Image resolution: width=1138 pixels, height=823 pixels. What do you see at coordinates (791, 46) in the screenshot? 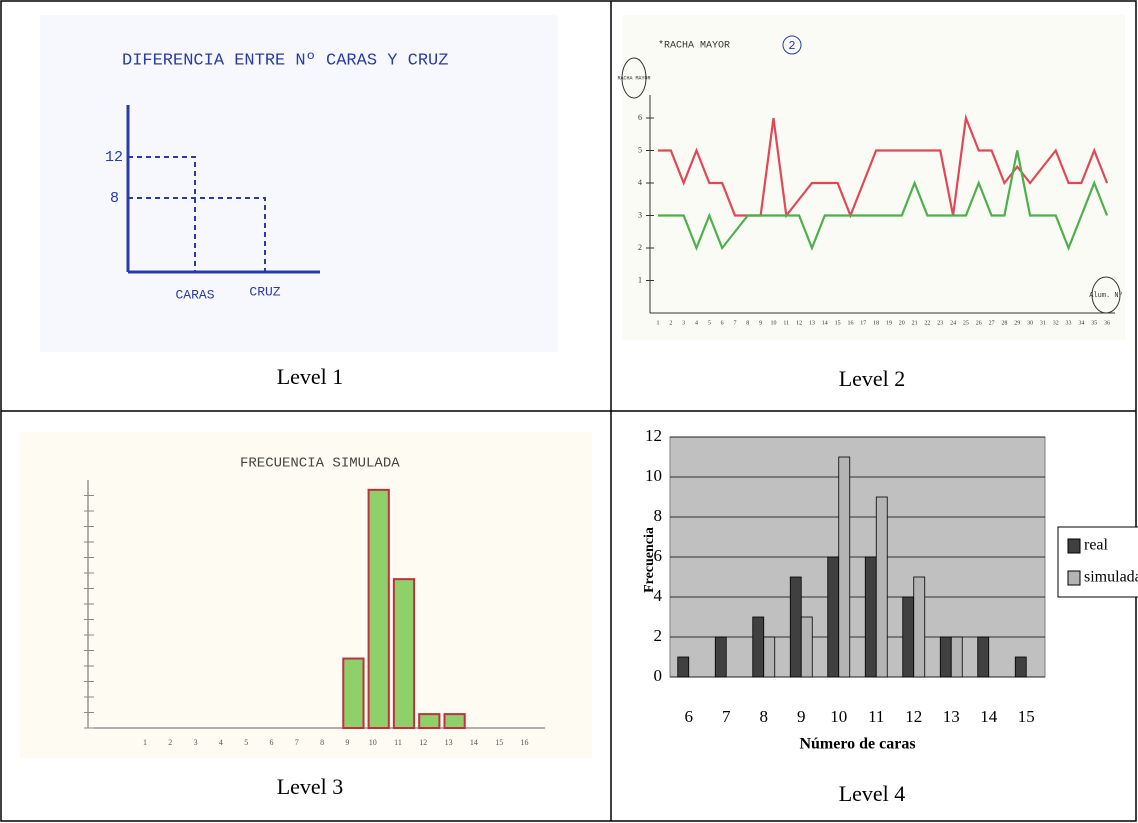
I see `annotation: 2` at bounding box center [791, 46].